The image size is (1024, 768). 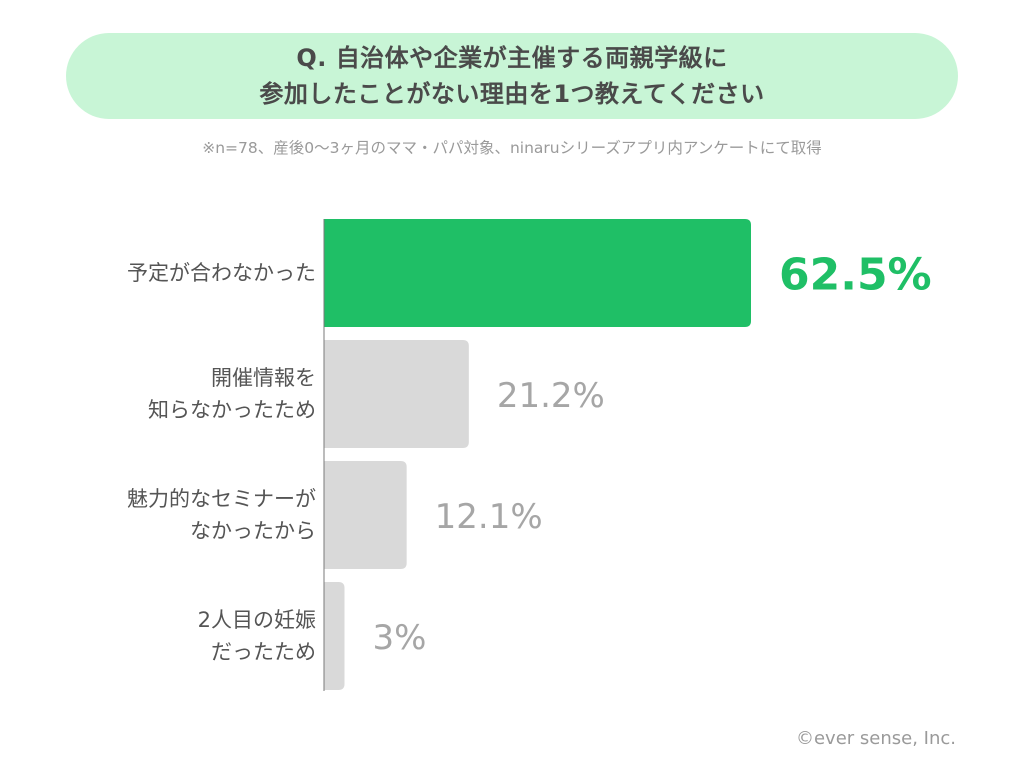 I want to click on title-line-1: Q. 自治体や企業が主催する両親学級に, so click(x=512, y=58).